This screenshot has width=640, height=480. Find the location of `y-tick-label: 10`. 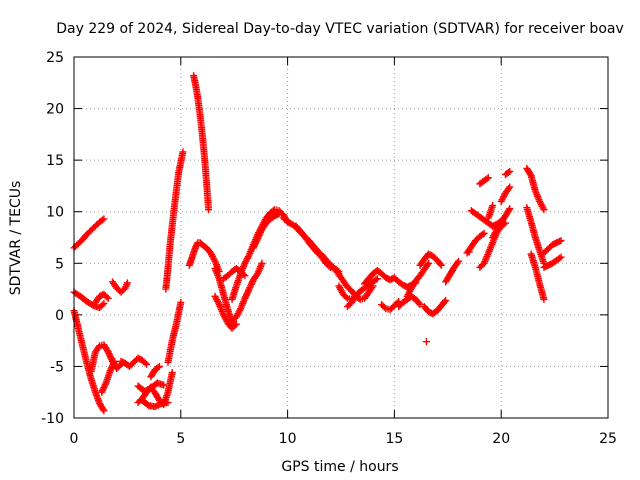

y-tick-label: 10 is located at coordinates (55, 213).